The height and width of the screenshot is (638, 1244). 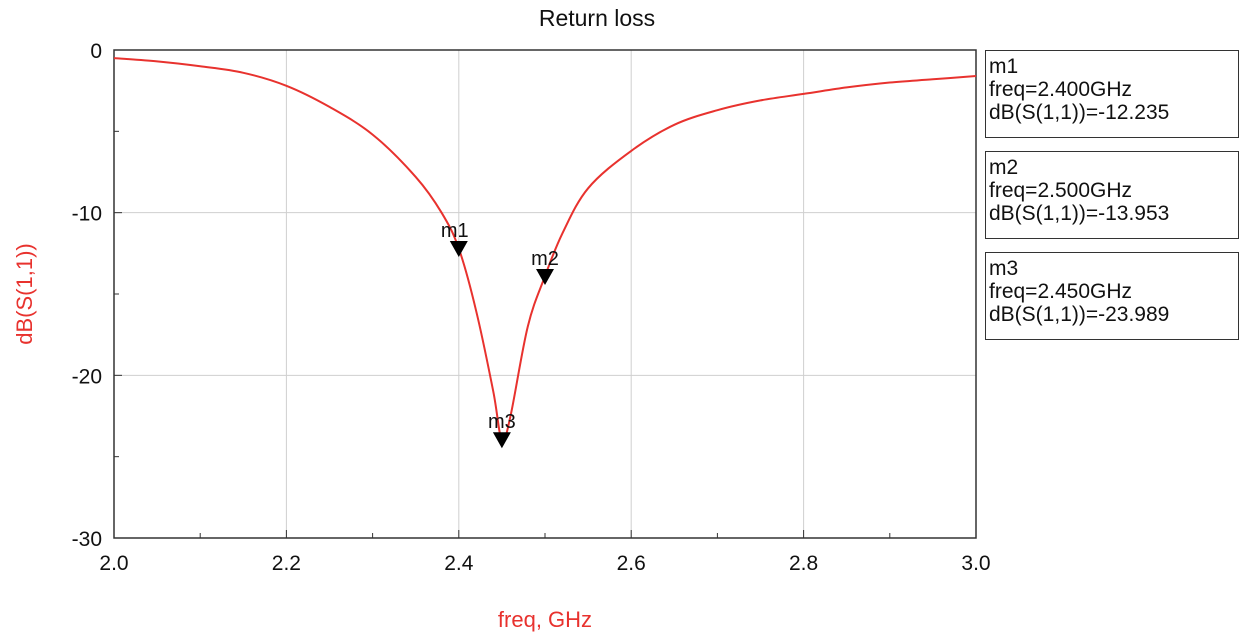 I want to click on marker-box-value: dB(S(1,1))=-23.989, so click(x=1079, y=314).